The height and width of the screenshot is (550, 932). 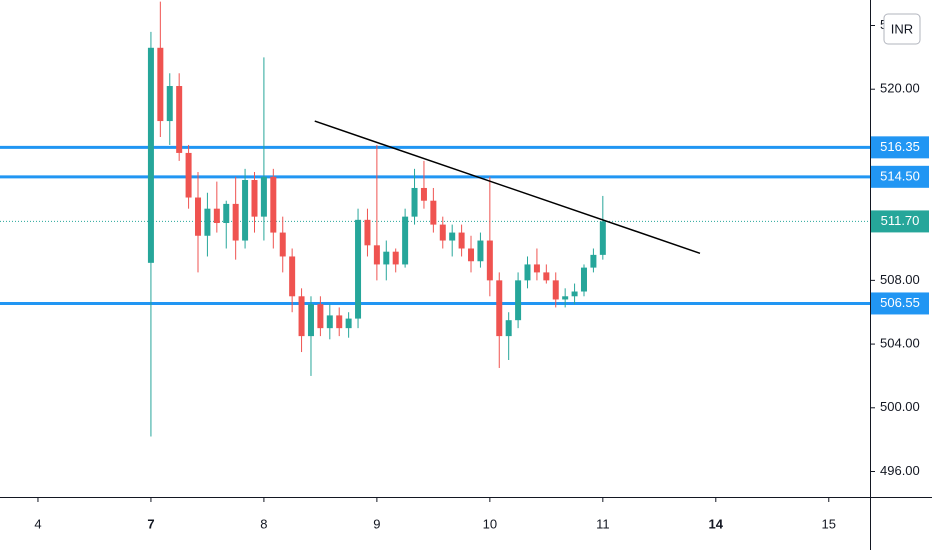 What do you see at coordinates (150, 523) in the screenshot?
I see `x-tick-label: 7` at bounding box center [150, 523].